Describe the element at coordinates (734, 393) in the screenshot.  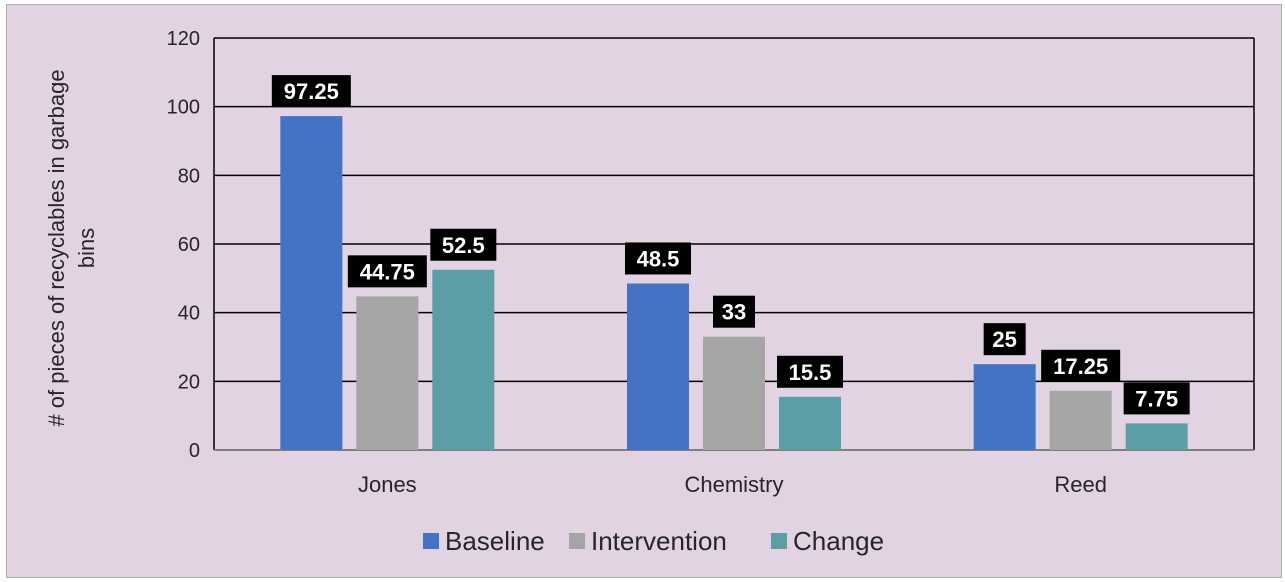
I see `bar-intervention-chemistry` at that location.